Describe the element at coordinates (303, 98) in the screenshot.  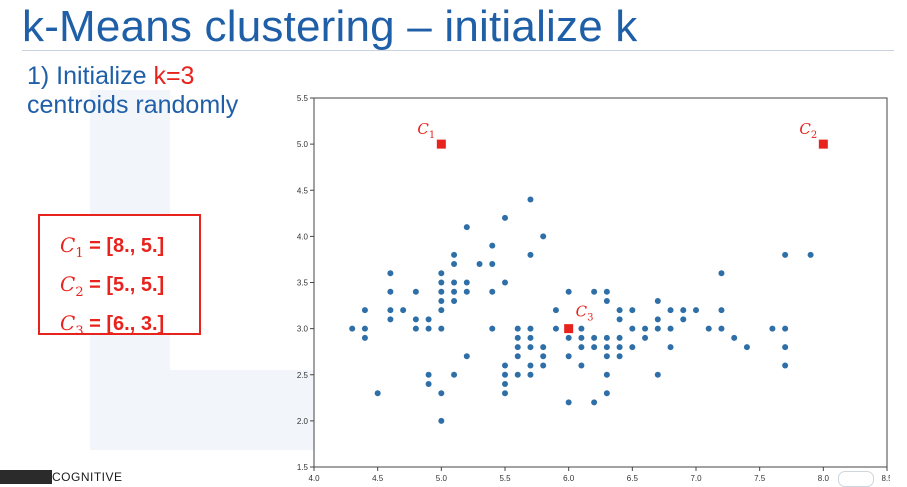
I see `y-tick-label: 5.5` at that location.